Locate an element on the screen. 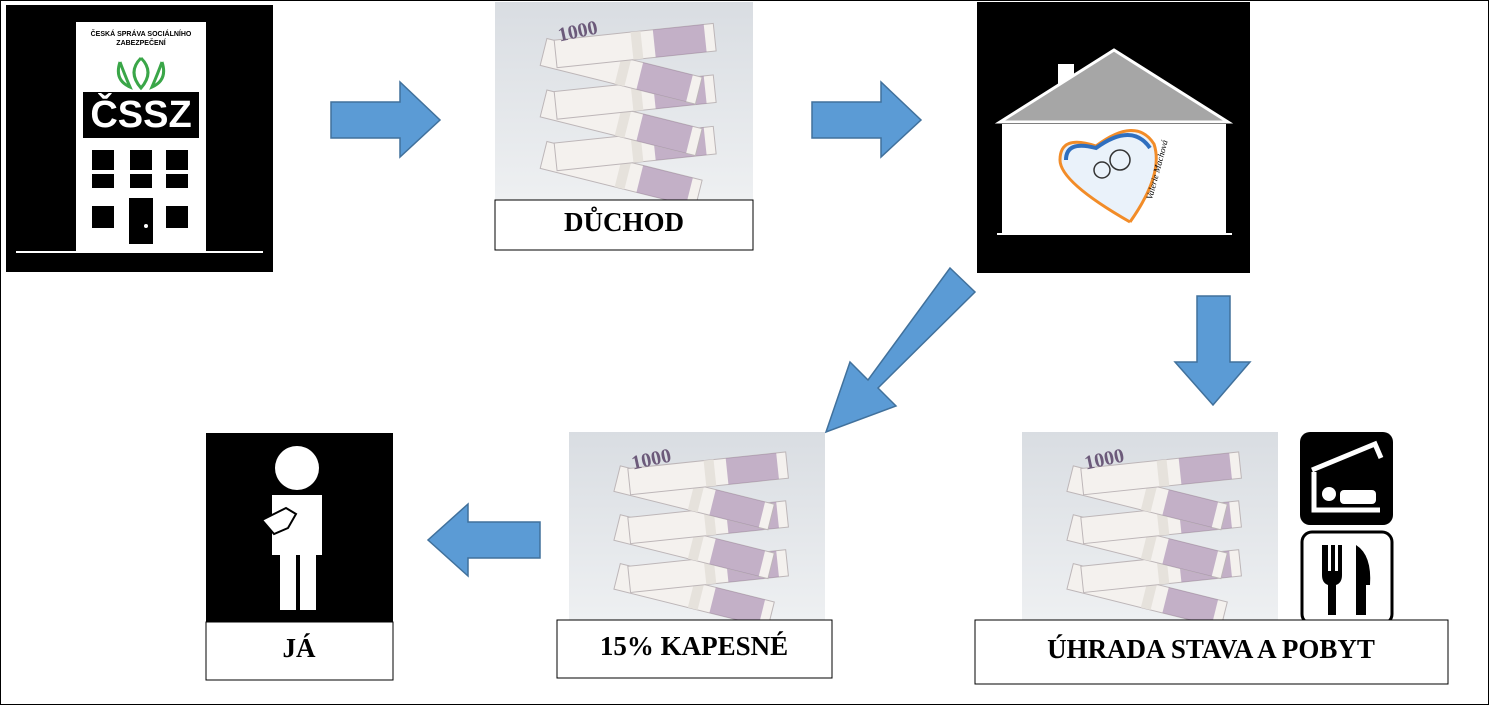  accommodation-icon is located at coordinates (1346, 478).